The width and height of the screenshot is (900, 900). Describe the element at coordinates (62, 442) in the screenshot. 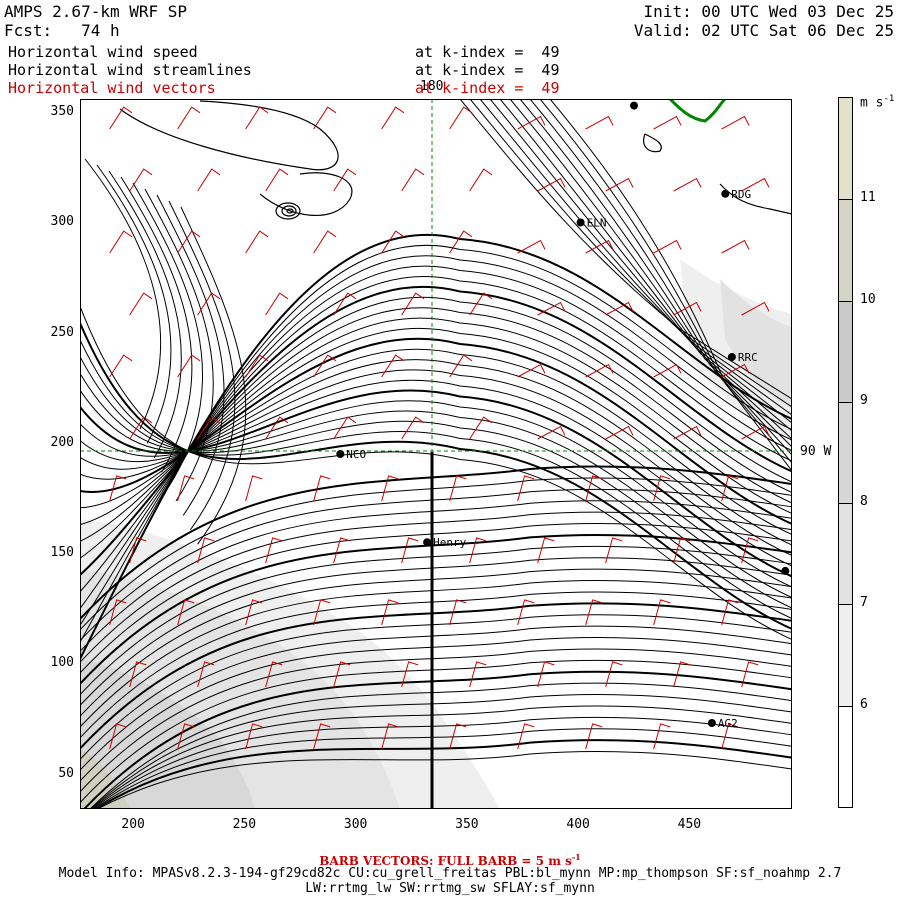

I see `y-tick-label: 200` at that location.